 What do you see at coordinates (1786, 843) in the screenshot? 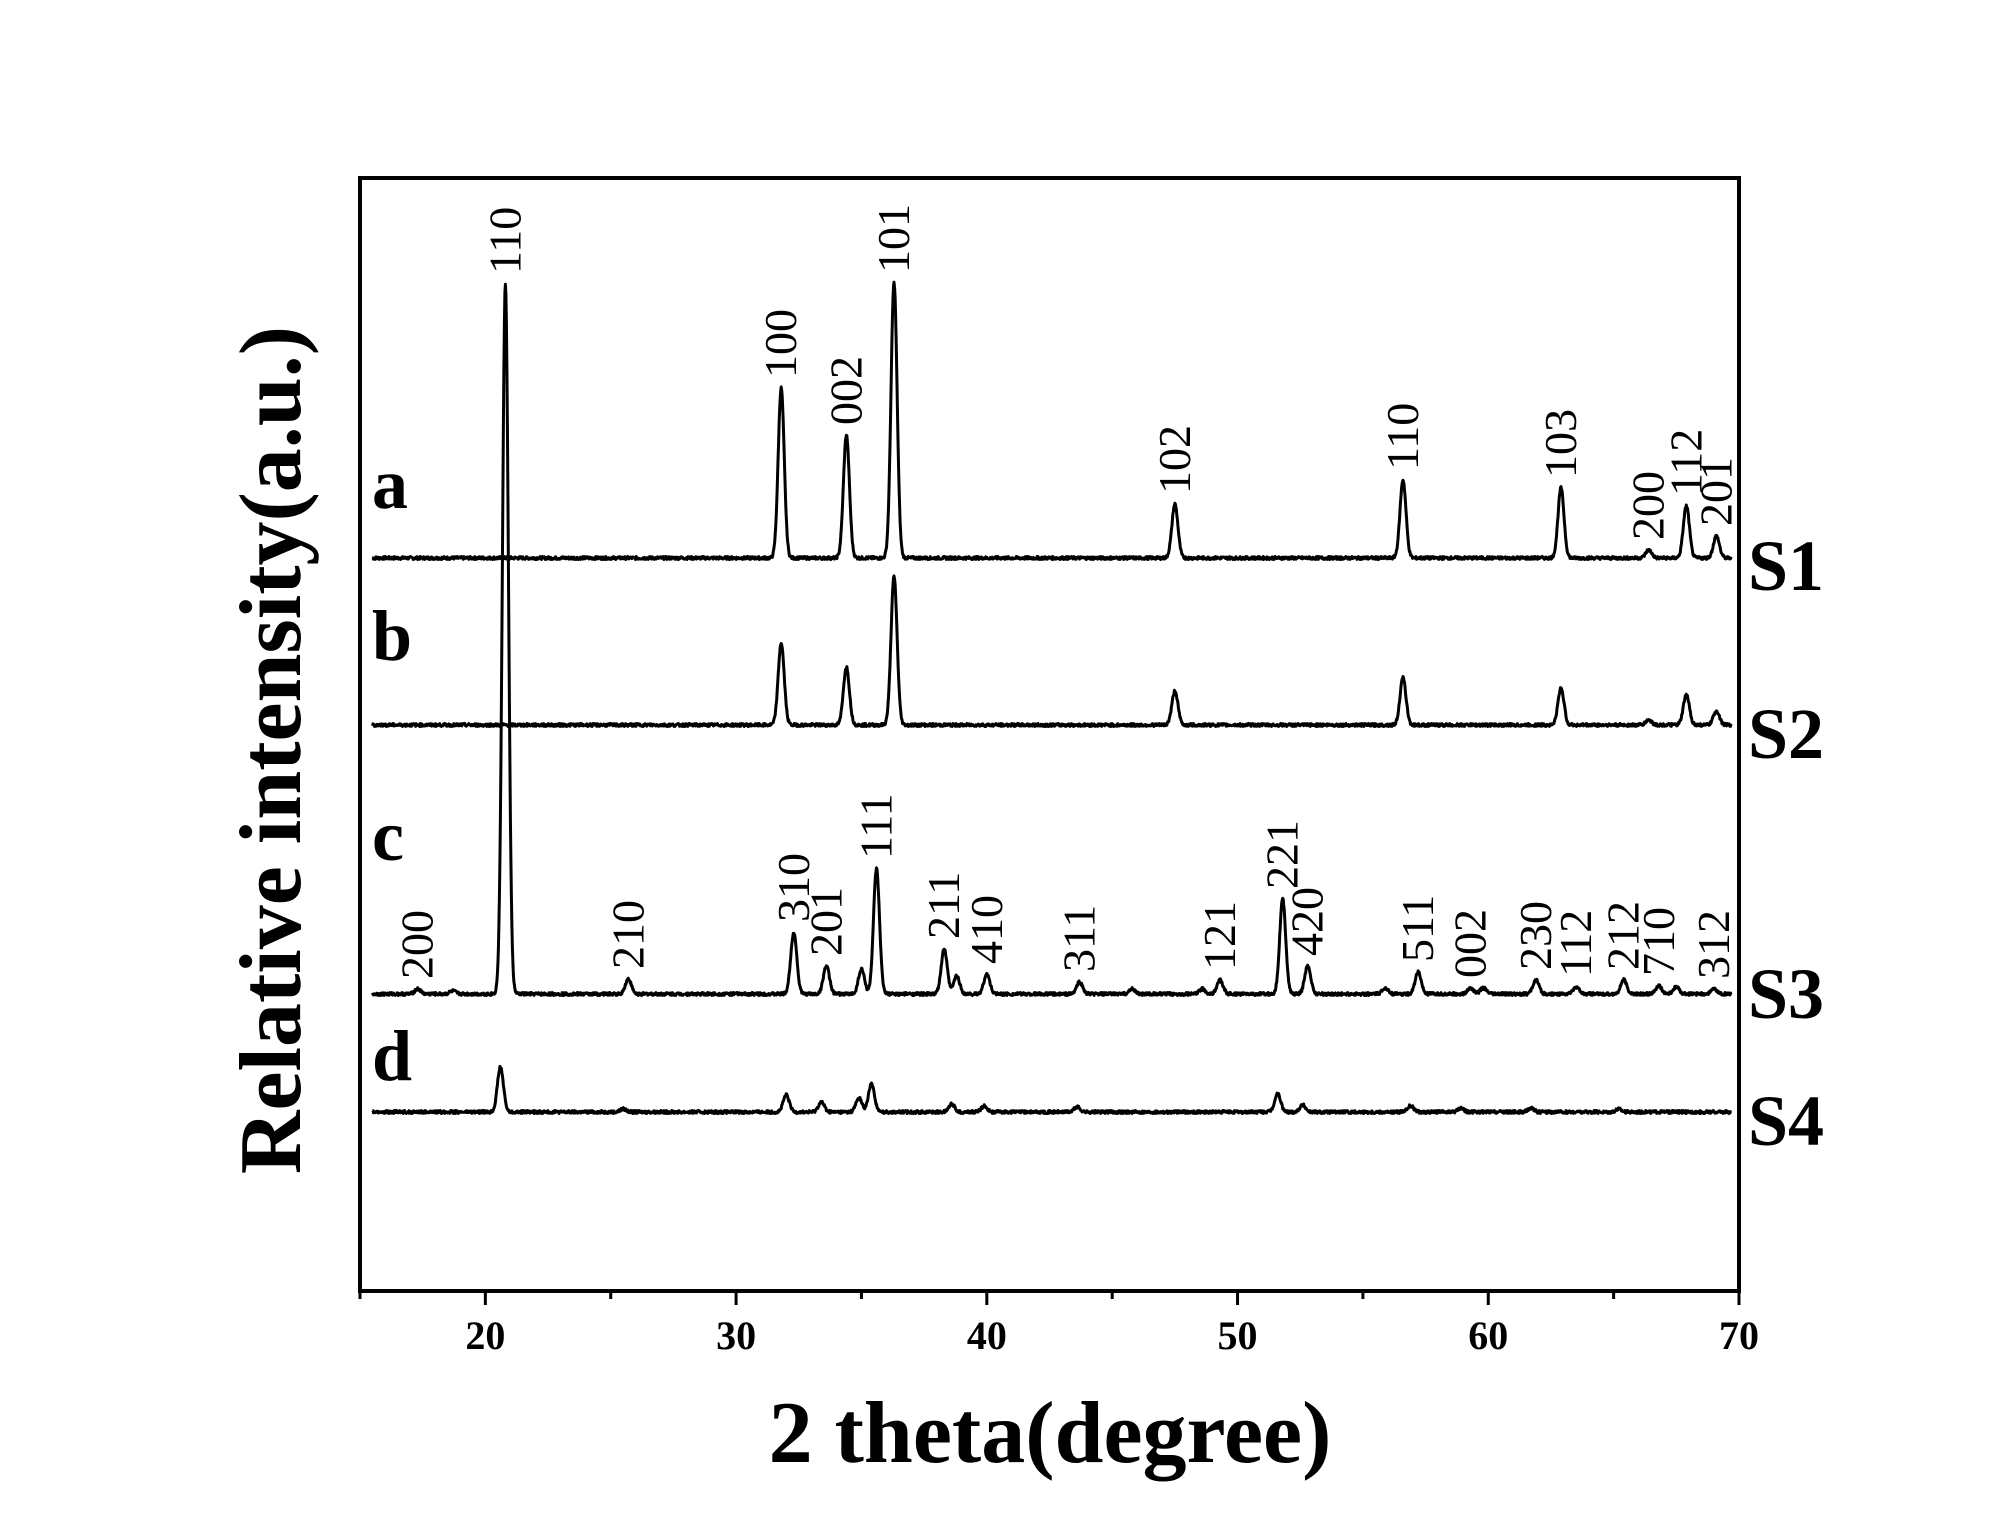
I see `sample-labels: S1 S2 S3 S4` at bounding box center [1786, 843].